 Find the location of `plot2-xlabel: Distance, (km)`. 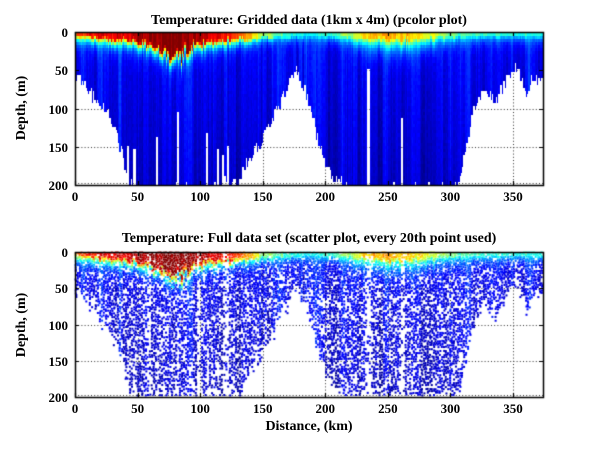

plot2-xlabel: Distance, (km) is located at coordinates (309, 426).